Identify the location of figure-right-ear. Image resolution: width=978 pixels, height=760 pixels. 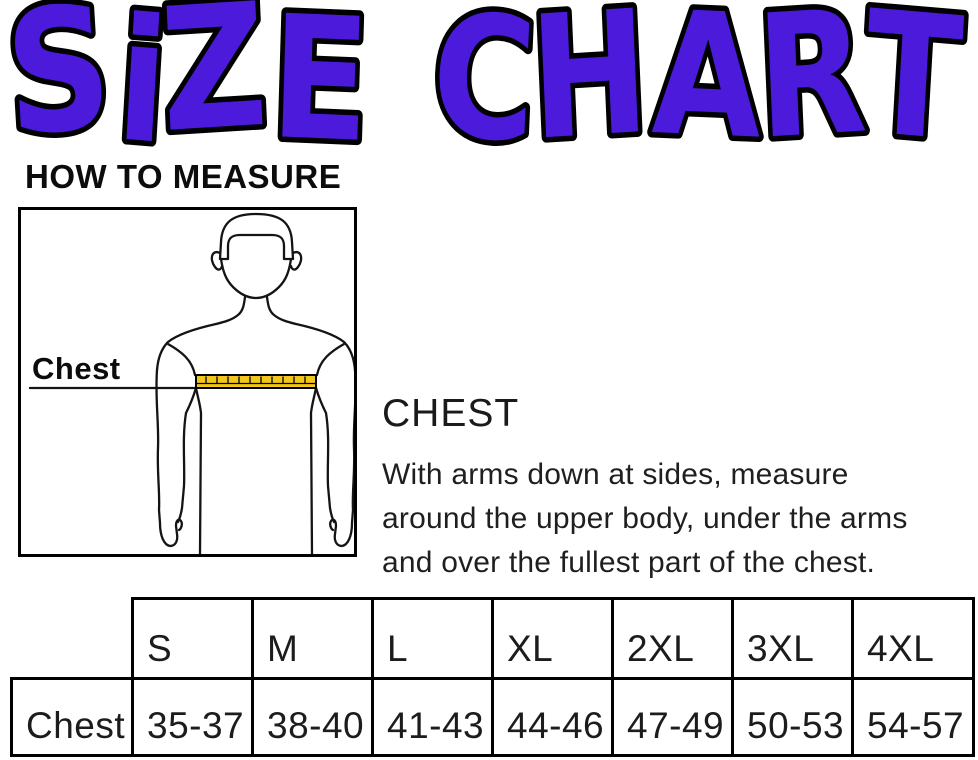
(296, 260).